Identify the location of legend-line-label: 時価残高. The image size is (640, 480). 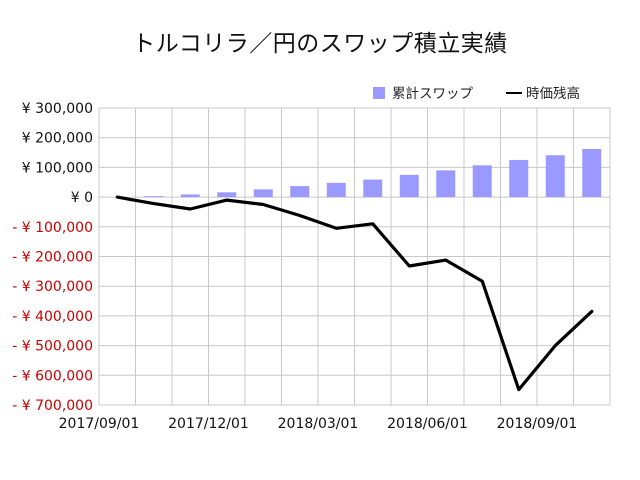
(553, 93).